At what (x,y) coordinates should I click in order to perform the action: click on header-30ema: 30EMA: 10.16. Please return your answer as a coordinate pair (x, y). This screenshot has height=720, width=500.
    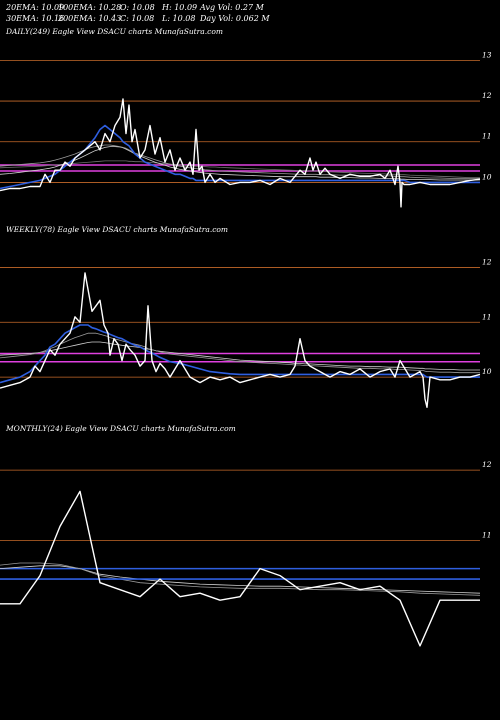
    Looking at the image, I should click on (35, 18).